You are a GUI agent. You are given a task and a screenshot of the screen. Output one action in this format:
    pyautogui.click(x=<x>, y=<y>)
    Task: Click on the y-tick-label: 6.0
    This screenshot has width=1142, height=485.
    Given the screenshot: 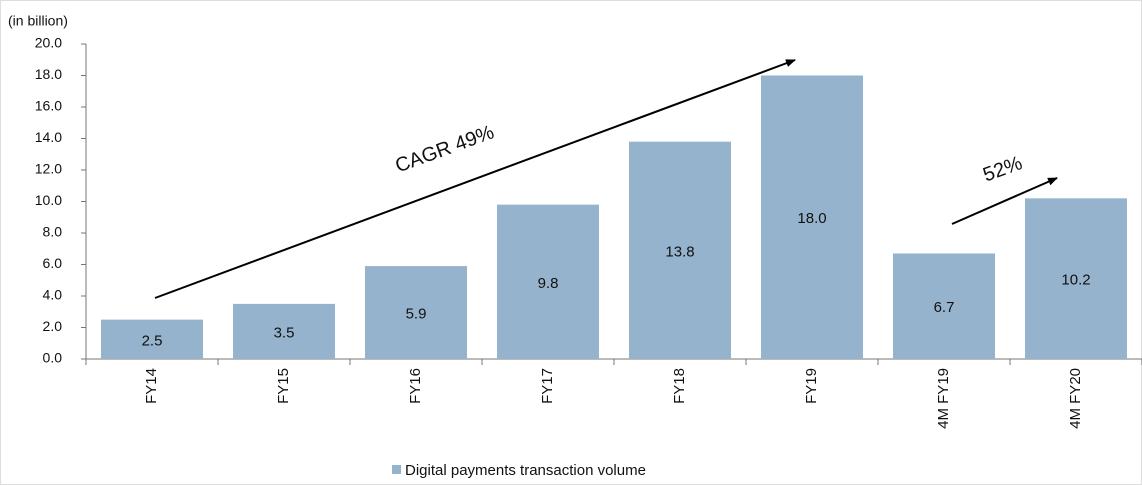 What is the action you would take?
    pyautogui.click(x=53, y=263)
    